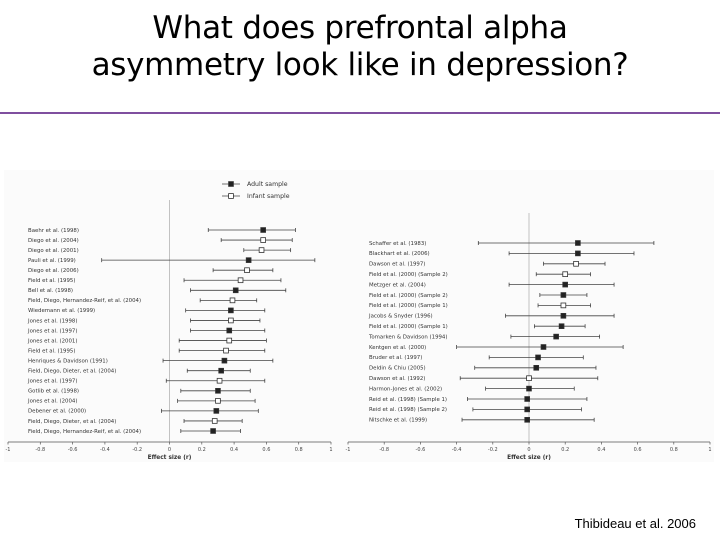 The width and height of the screenshot is (720, 540). I want to click on study-label: Dawson et al. (1992), so click(397, 379).